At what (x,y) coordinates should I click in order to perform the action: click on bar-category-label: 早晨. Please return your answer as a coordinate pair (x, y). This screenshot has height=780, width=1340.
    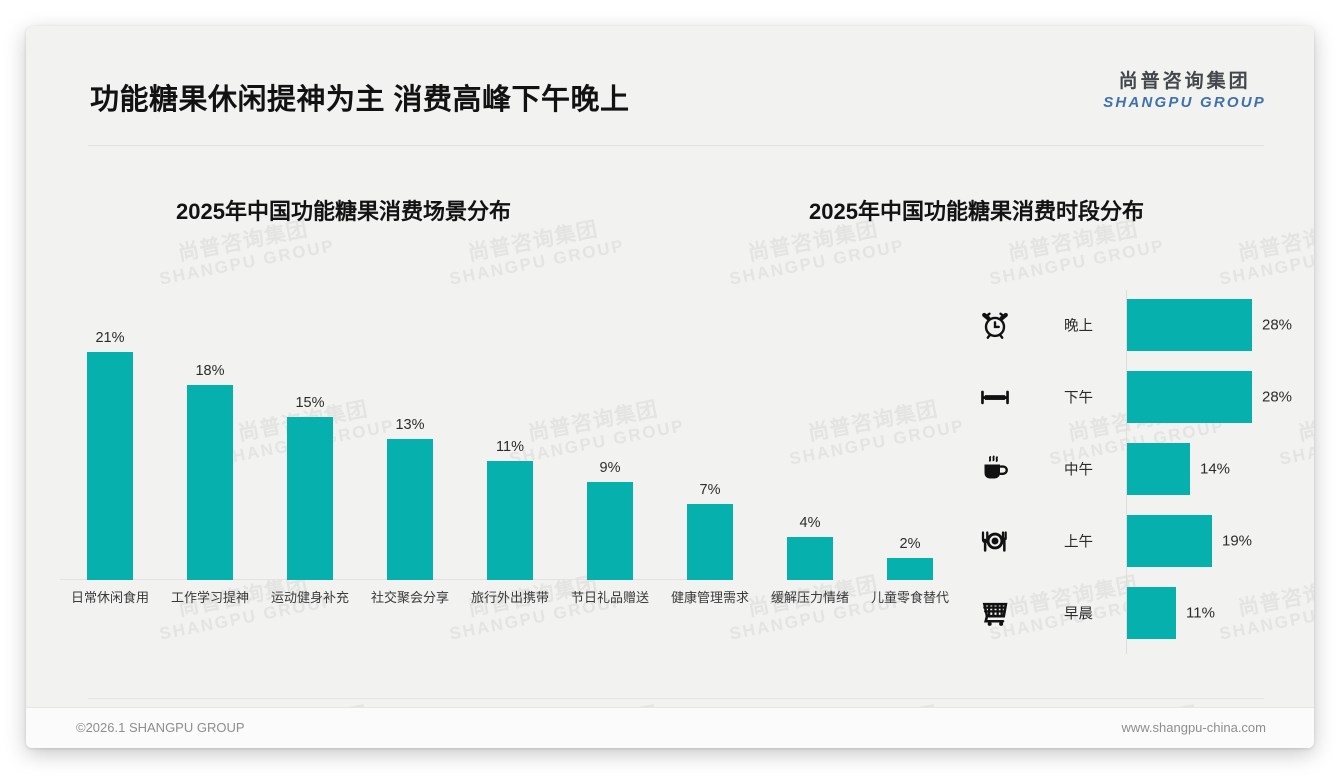
    Looking at the image, I should click on (1078, 614).